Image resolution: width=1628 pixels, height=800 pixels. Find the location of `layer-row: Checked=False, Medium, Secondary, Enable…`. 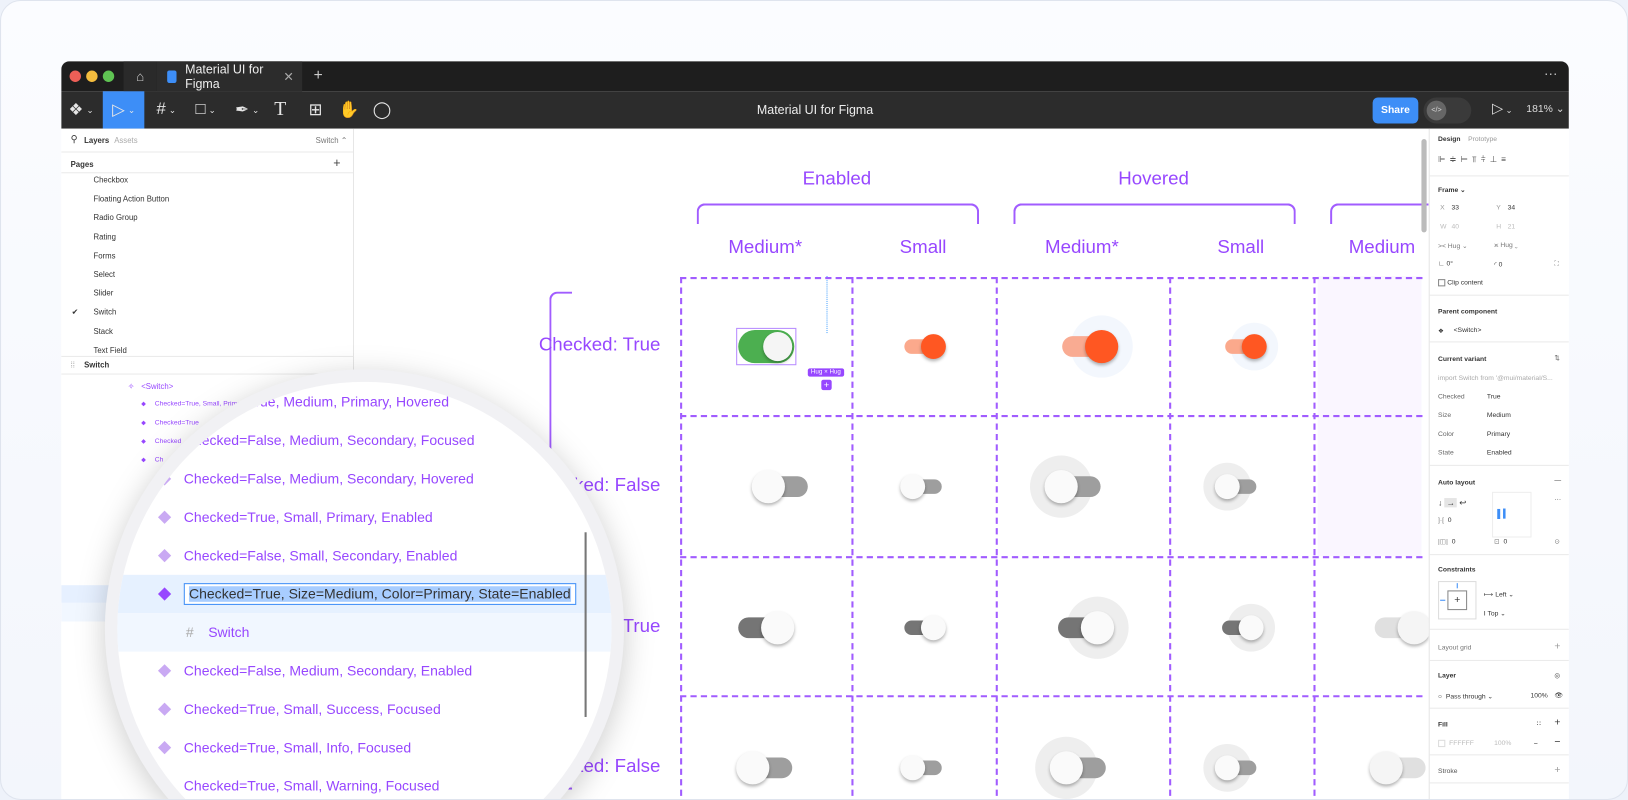

layer-row: Checked=False, Medium, Secondary, Enable… is located at coordinates (364, 670).